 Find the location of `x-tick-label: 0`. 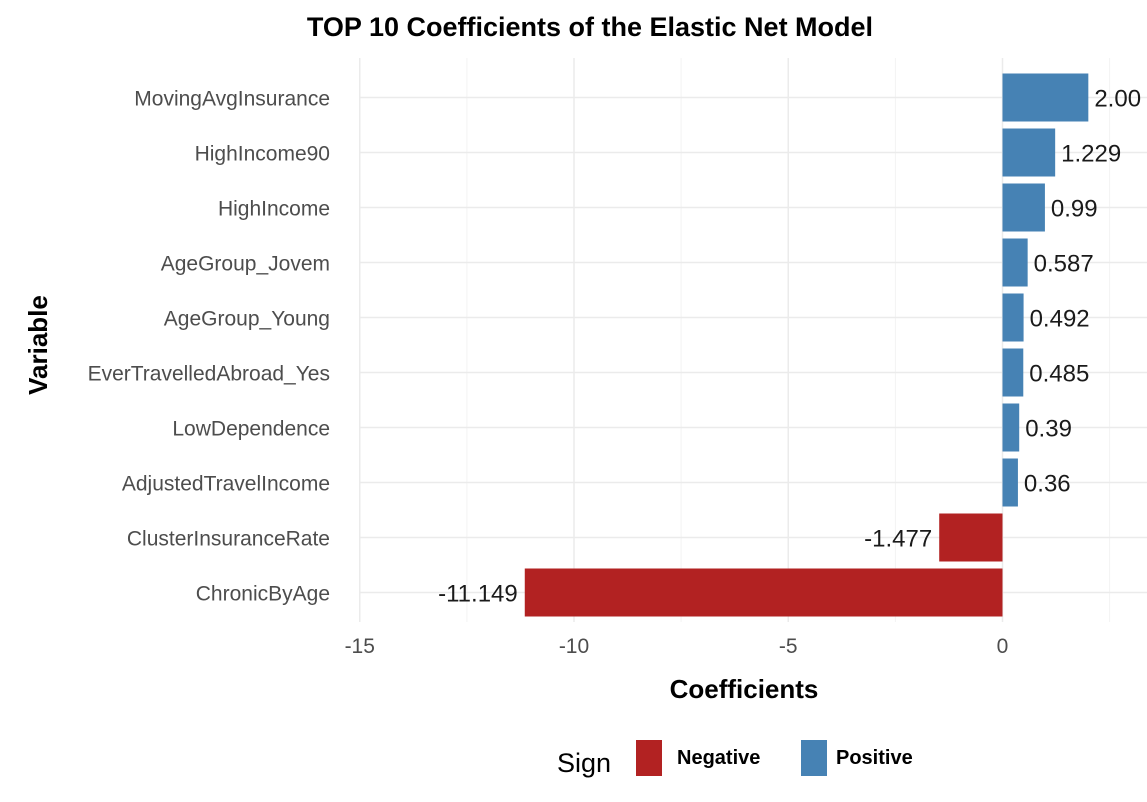

x-tick-label: 0 is located at coordinates (1003, 646).